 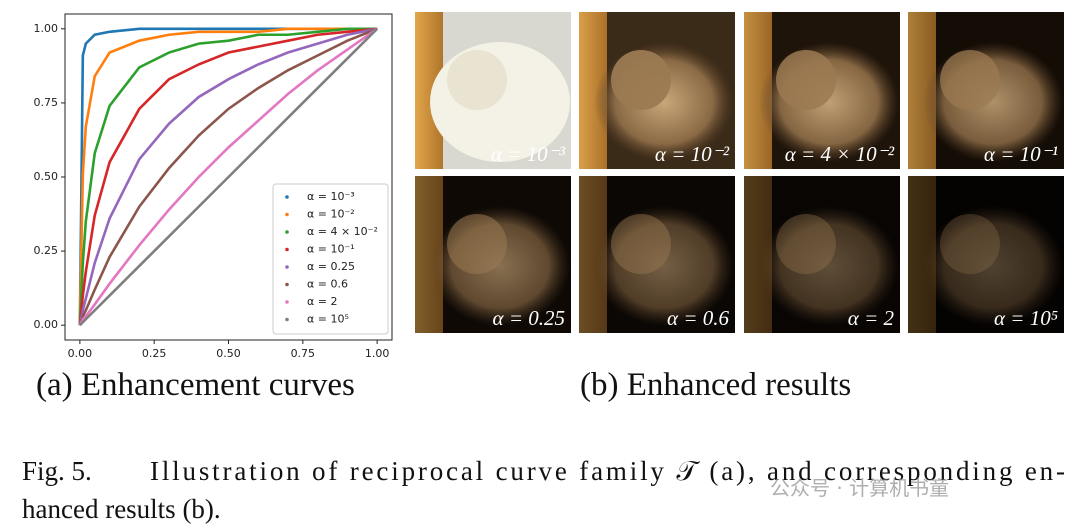 I want to click on image-label: α = 10⁵, so click(x=1026, y=318).